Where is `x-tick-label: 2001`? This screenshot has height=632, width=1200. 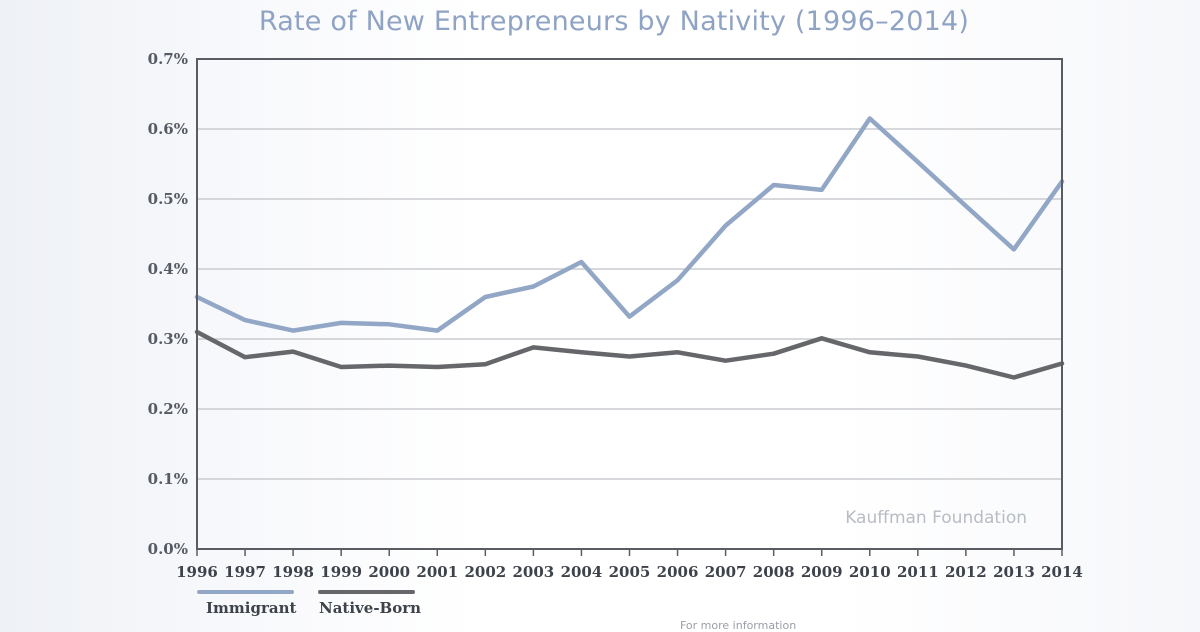 x-tick-label: 2001 is located at coordinates (437, 572).